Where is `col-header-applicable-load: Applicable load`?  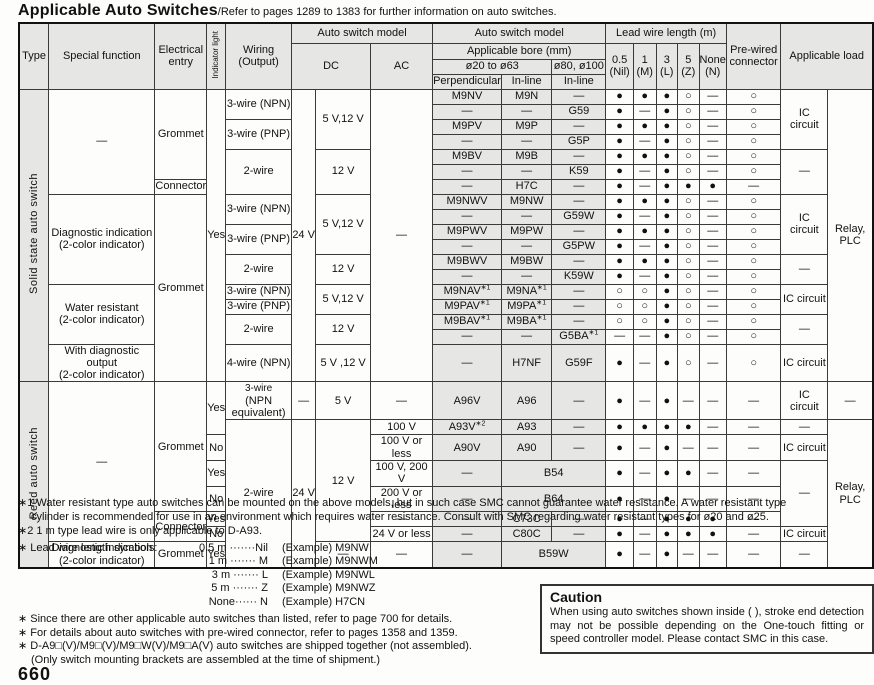
col-header-applicable-load: Applicable load is located at coordinates (827, 56).